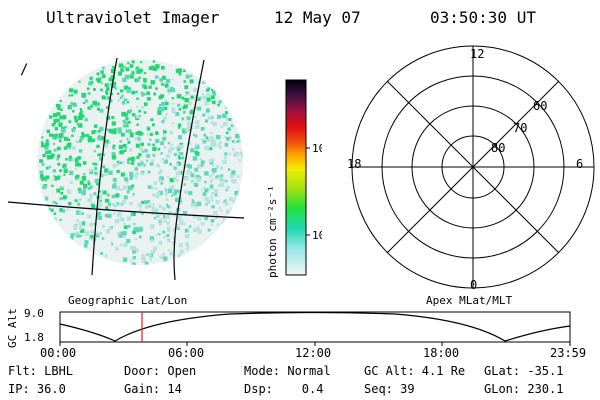  Describe the element at coordinates (469, 300) in the screenshot. I see `timeline-right-title: Apex MLat/MLT` at that location.